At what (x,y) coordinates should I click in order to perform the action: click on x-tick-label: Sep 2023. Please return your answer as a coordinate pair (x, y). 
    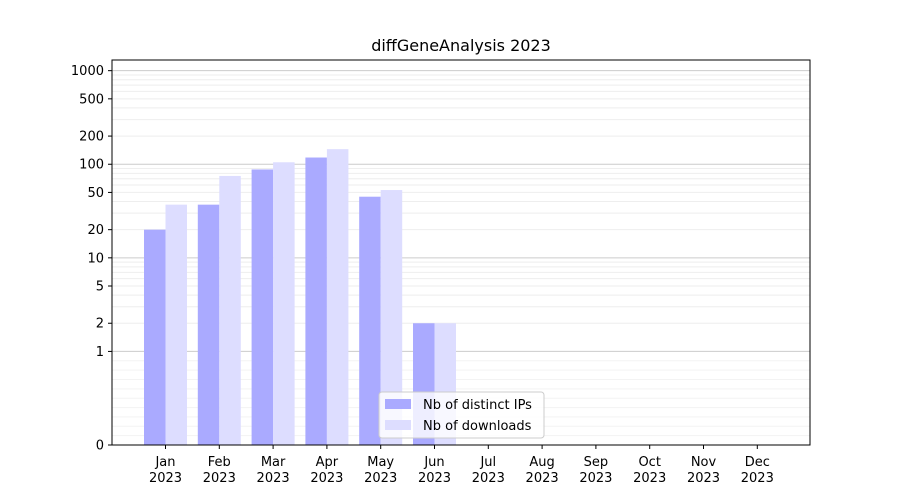
    Looking at the image, I should click on (595, 470).